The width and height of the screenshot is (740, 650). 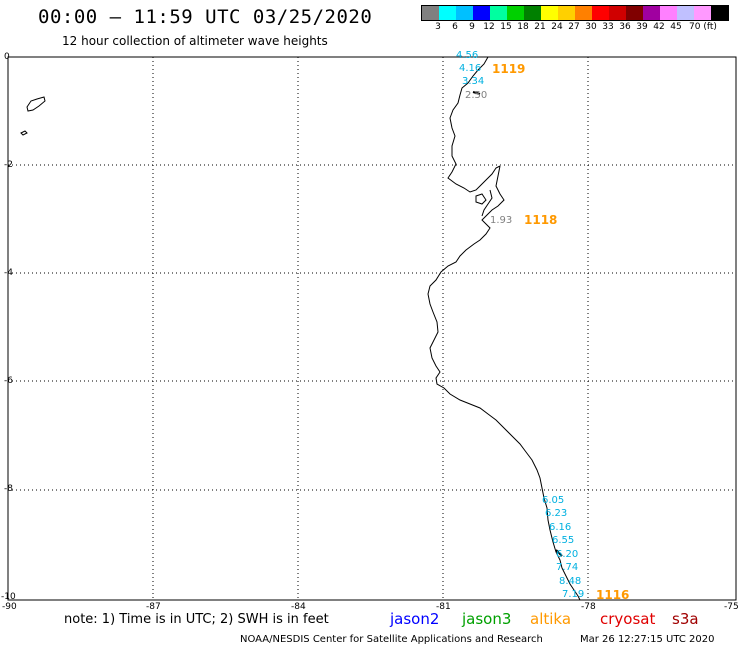 I want to click on lon-tick-minus78: -78, so click(x=588, y=607).